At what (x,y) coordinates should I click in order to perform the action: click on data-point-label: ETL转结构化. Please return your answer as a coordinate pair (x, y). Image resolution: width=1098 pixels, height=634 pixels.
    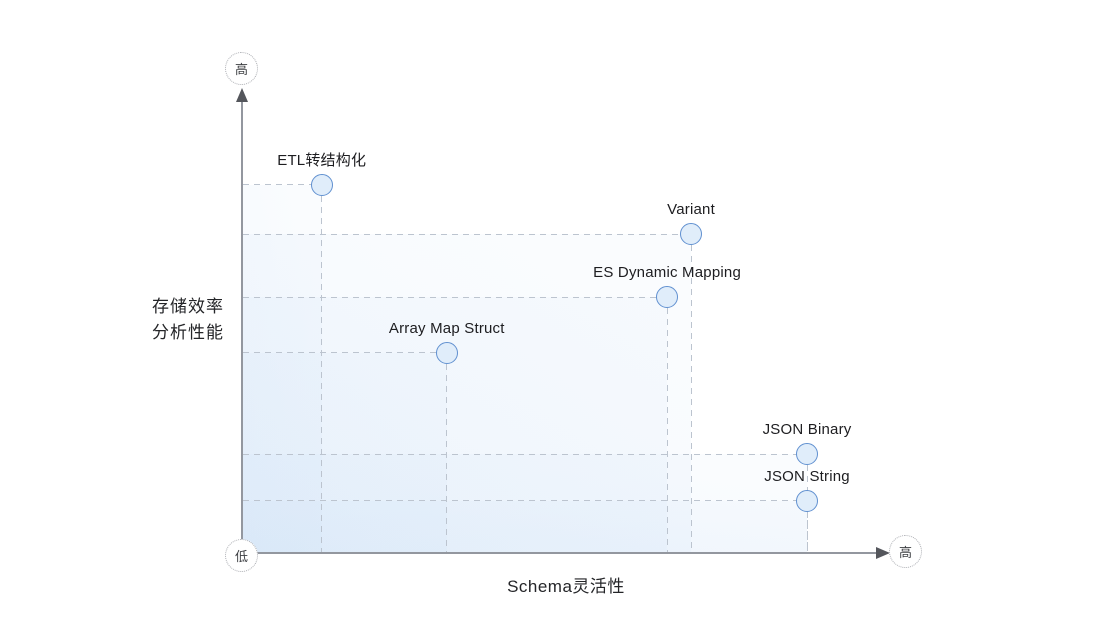
    Looking at the image, I should click on (322, 160).